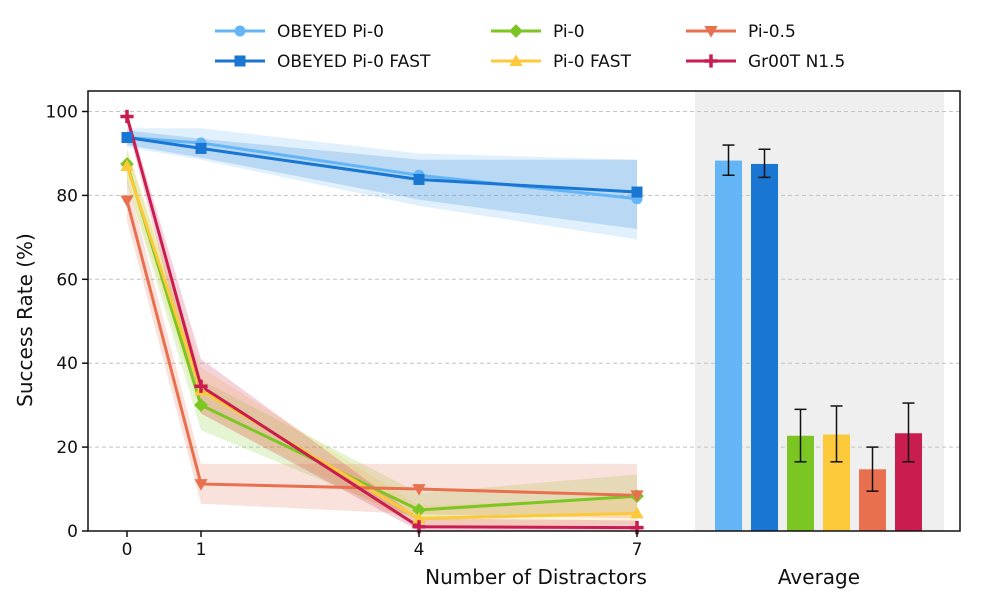 The width and height of the screenshot is (997, 602). What do you see at coordinates (25, 320) in the screenshot?
I see `y-axis-title: Success Rate (%)` at bounding box center [25, 320].